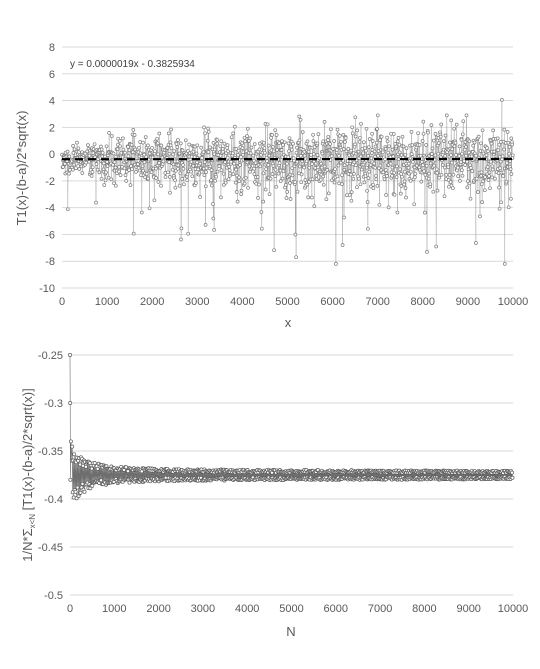  Describe the element at coordinates (288, 322) in the screenshot. I see `chart-1-x-axis-title: x` at that location.